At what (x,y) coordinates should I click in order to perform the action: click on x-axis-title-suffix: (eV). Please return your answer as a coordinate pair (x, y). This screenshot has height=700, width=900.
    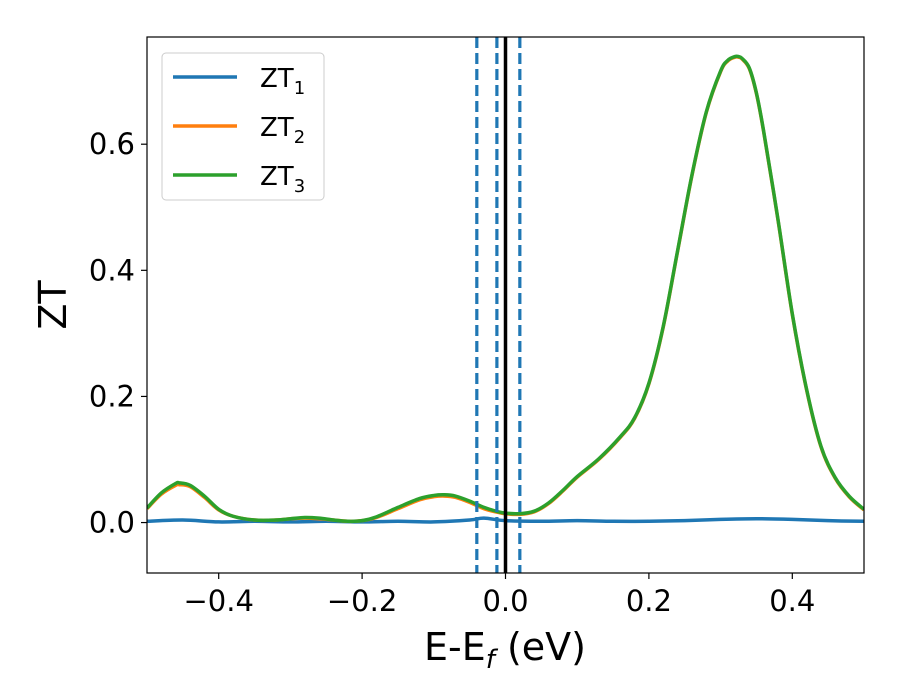
    Looking at the image, I should click on (540, 647).